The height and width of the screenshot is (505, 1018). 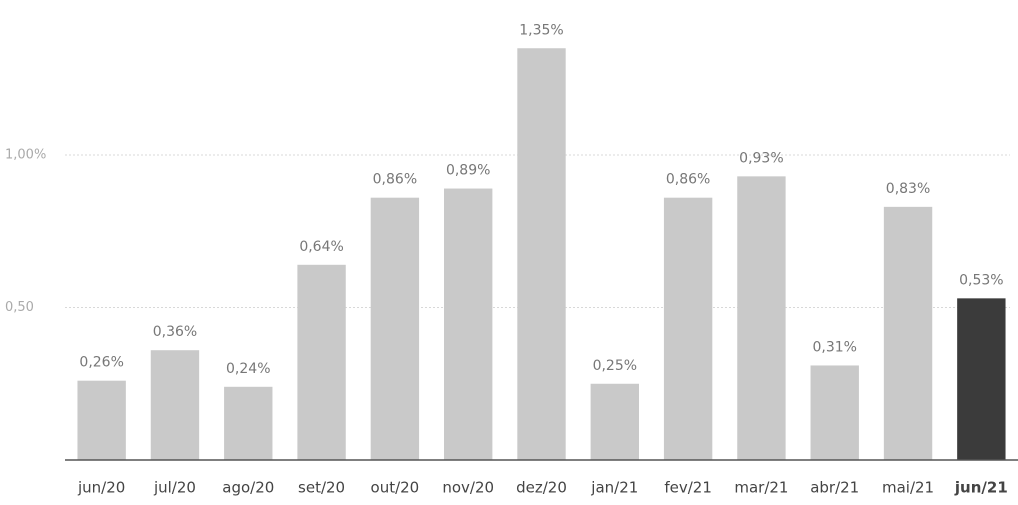 I want to click on x-tick-label: abr/21, so click(x=834, y=488).